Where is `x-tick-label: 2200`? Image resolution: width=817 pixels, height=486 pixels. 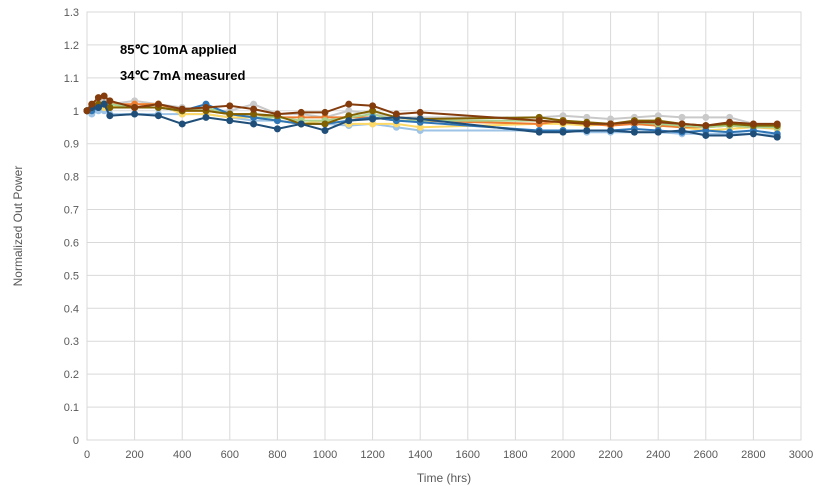 x-tick-label: 2200 is located at coordinates (610, 455).